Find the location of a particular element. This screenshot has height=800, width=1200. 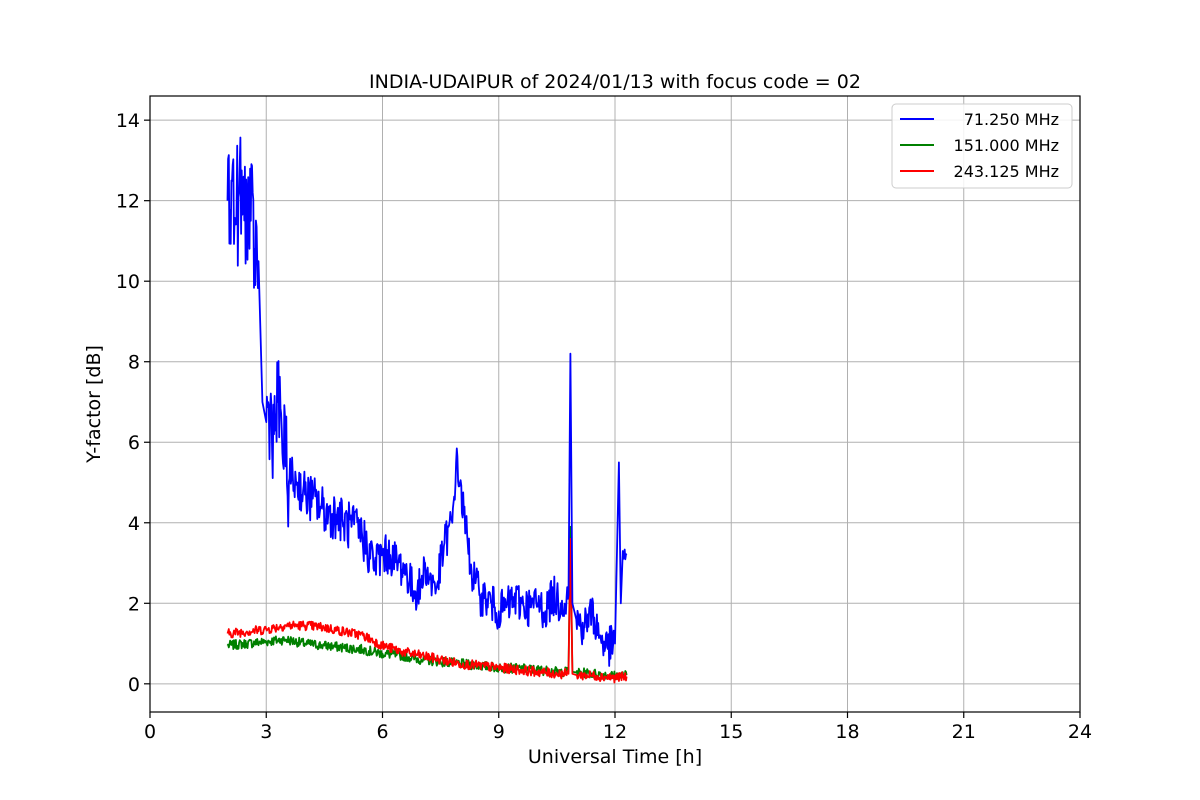

x-tick-label: 18 is located at coordinates (847, 732).